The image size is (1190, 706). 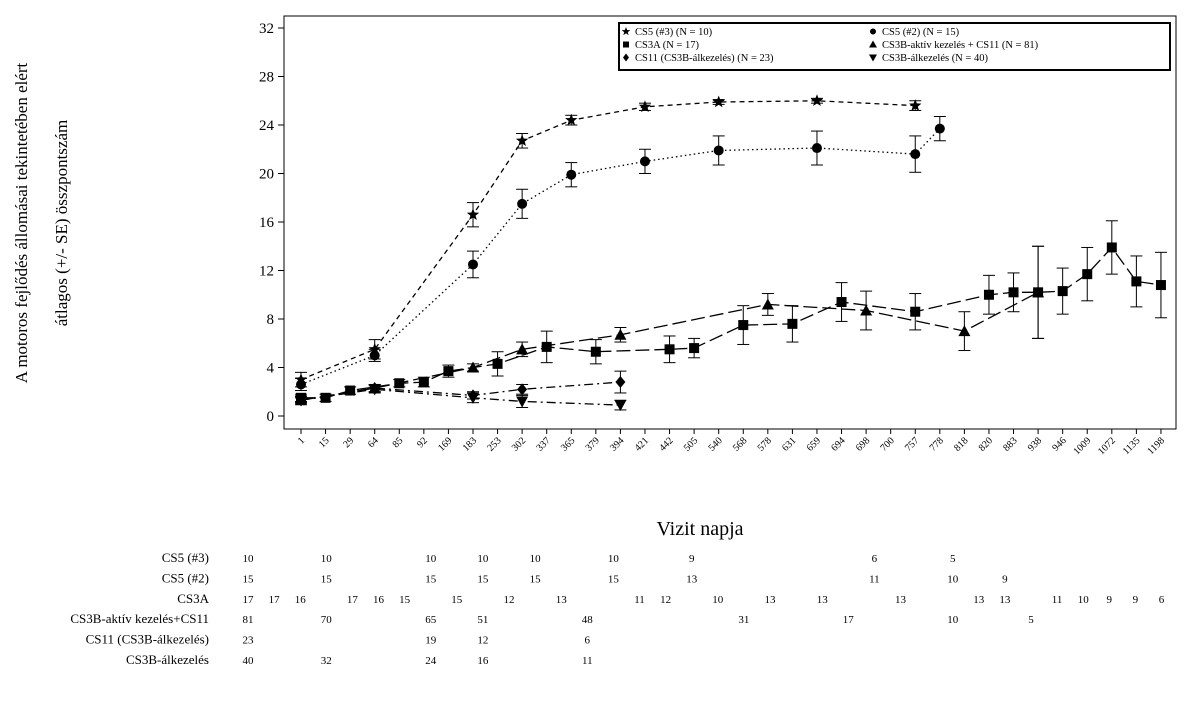 What do you see at coordinates (961, 444) in the screenshot?
I see `x-tick-label: 818` at bounding box center [961, 444].